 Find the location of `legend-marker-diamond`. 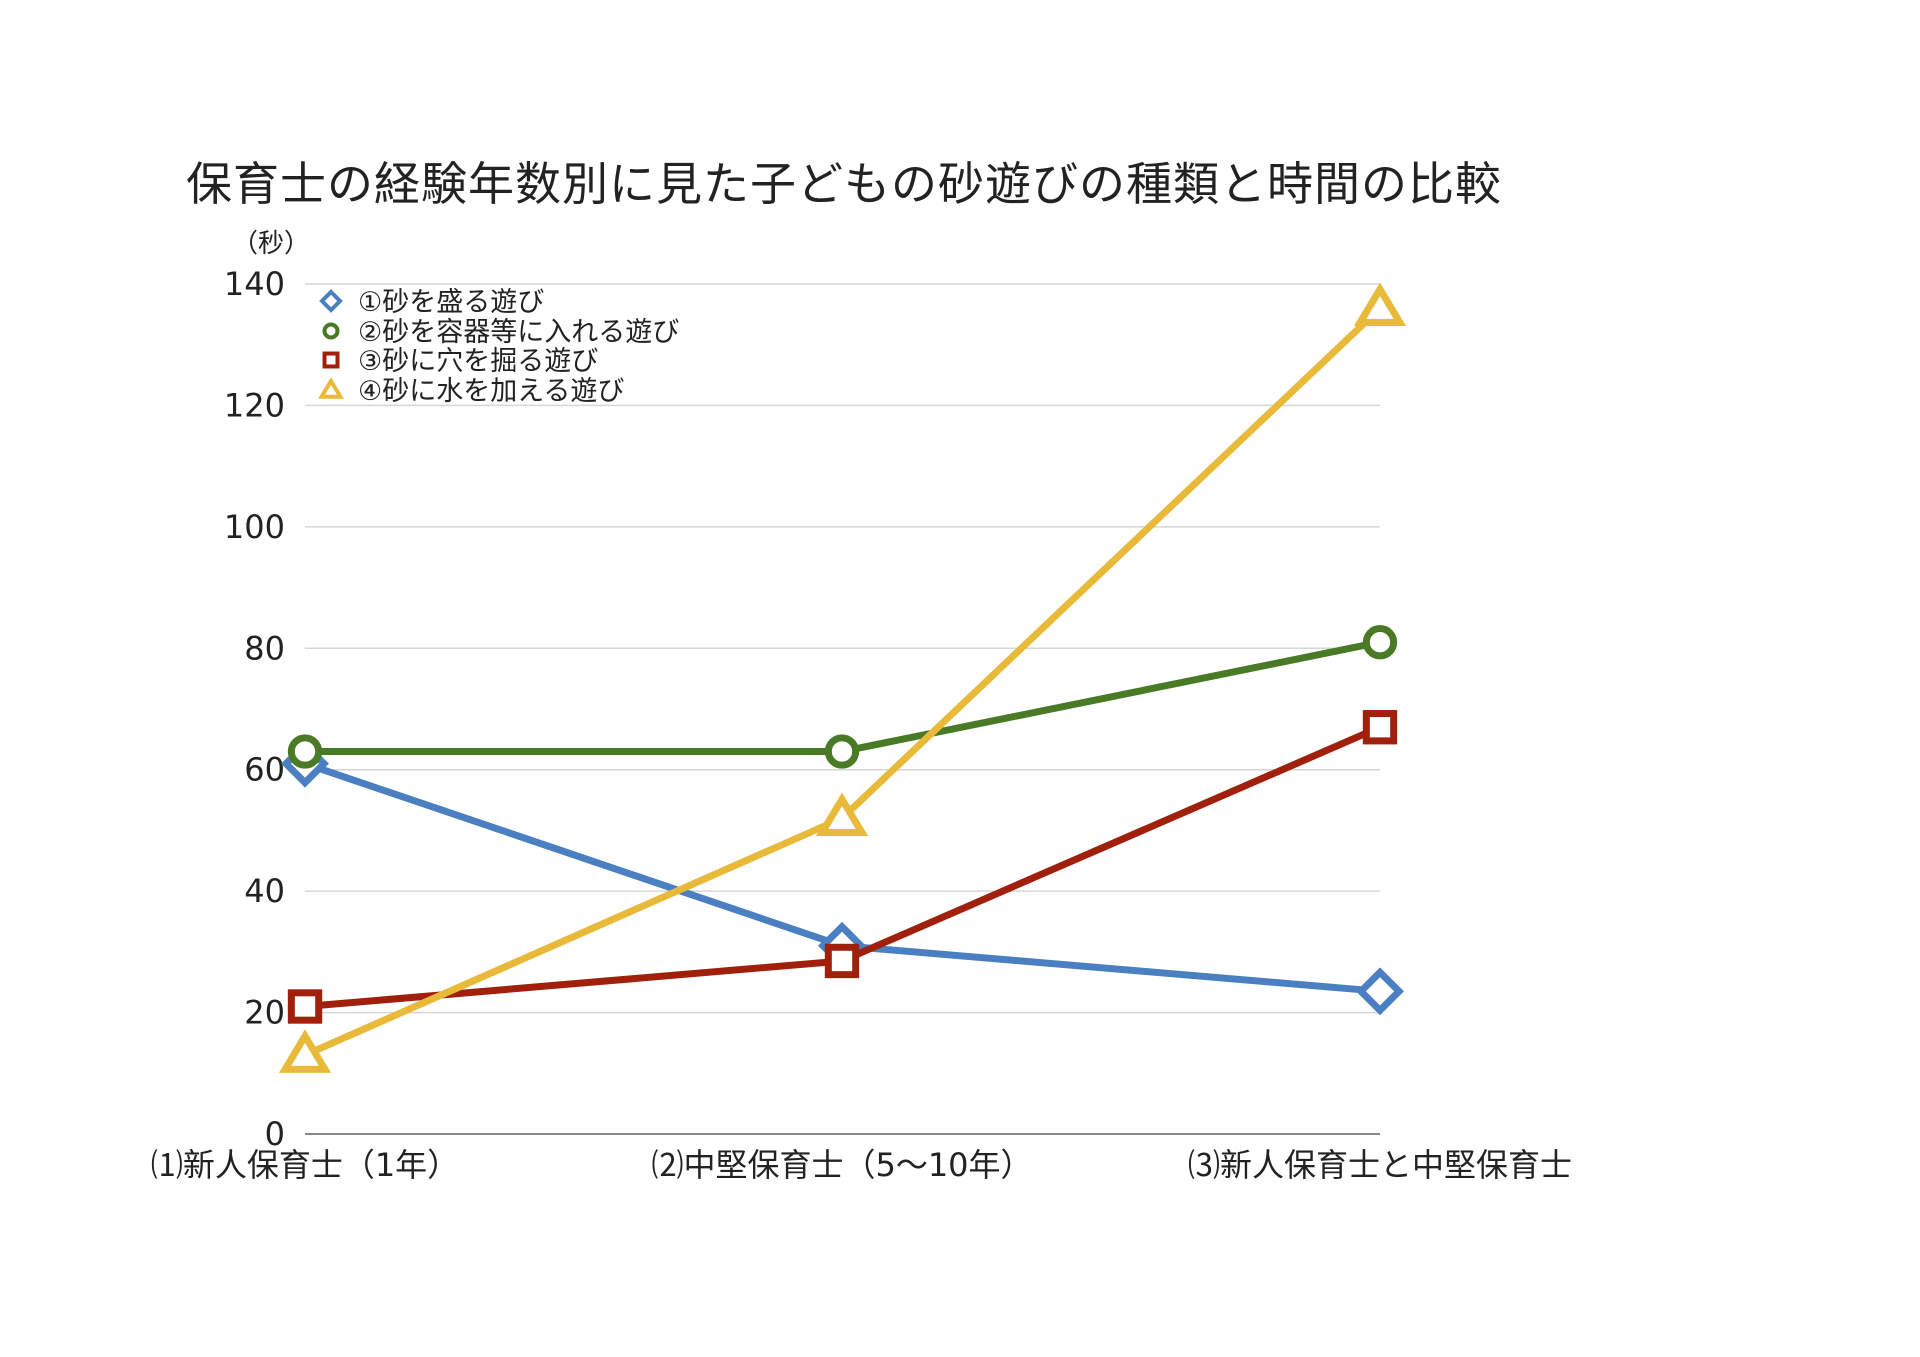

legend-marker-diamond is located at coordinates (331, 301).